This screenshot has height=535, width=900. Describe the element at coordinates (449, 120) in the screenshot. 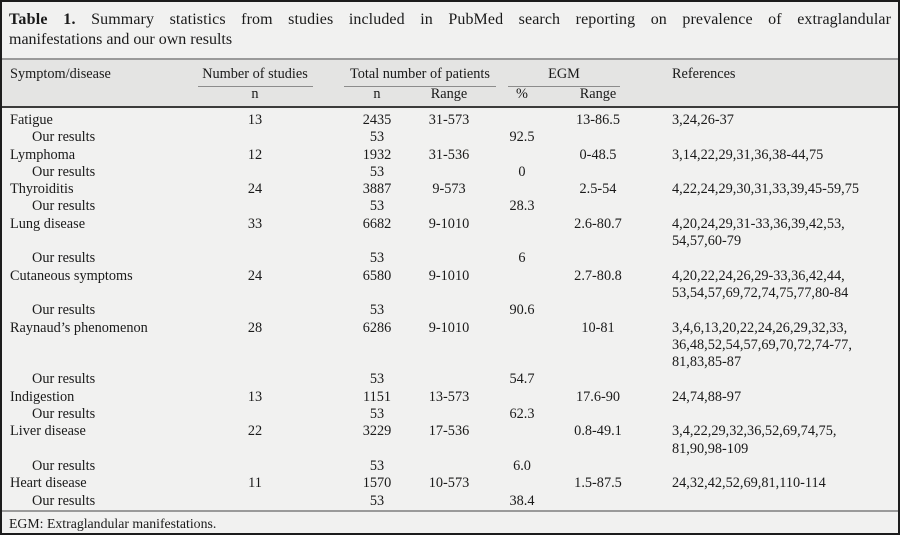

I see `cell-patients-range: 31-573` at that location.